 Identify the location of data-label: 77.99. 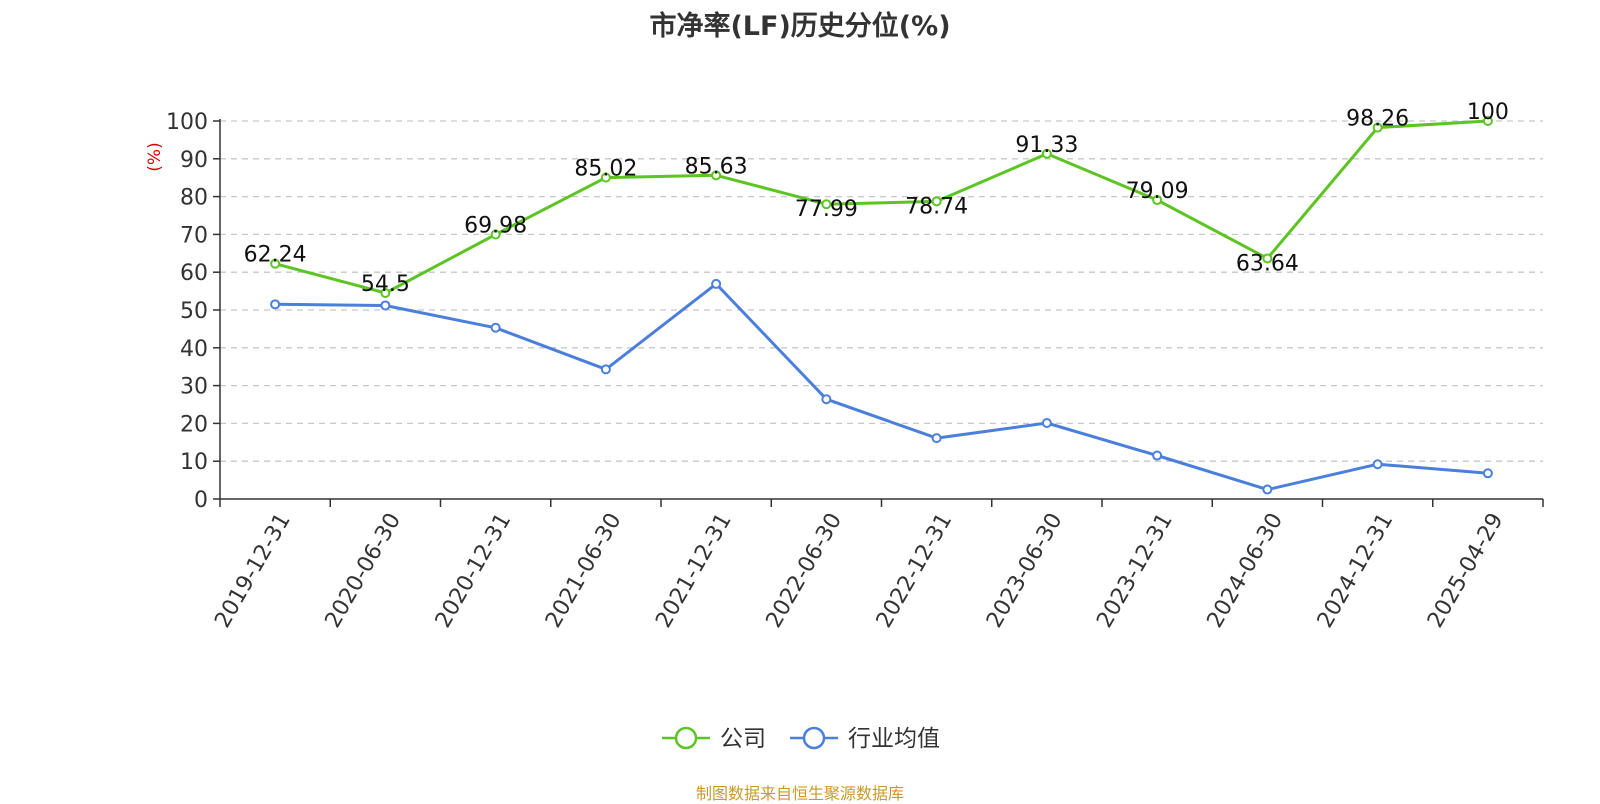
(826, 209).